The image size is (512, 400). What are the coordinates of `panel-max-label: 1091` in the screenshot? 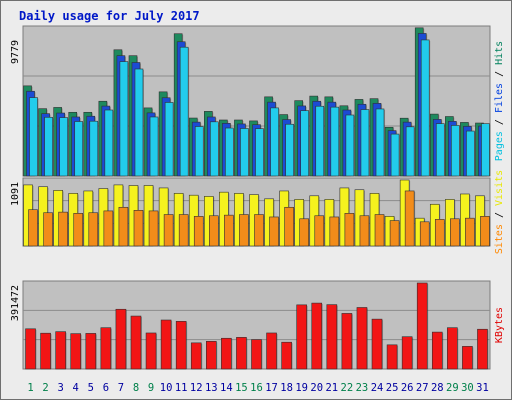 It's located at (15, 194).